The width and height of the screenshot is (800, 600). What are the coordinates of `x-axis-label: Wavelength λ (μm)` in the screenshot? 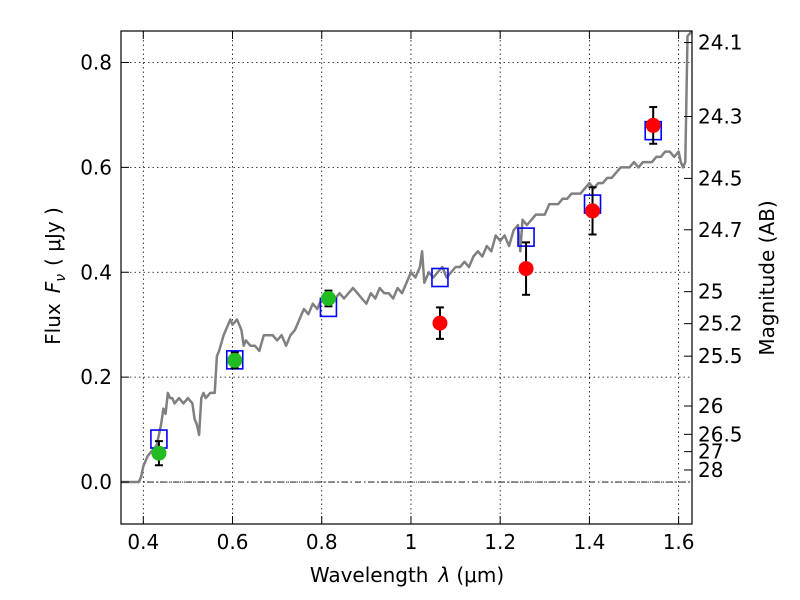 It's located at (407, 575).